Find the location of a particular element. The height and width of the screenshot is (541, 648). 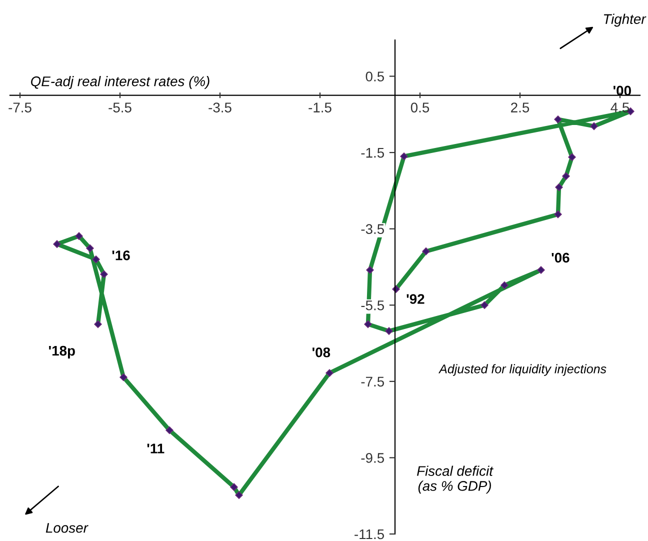

annotation: '08 is located at coordinates (321, 352).